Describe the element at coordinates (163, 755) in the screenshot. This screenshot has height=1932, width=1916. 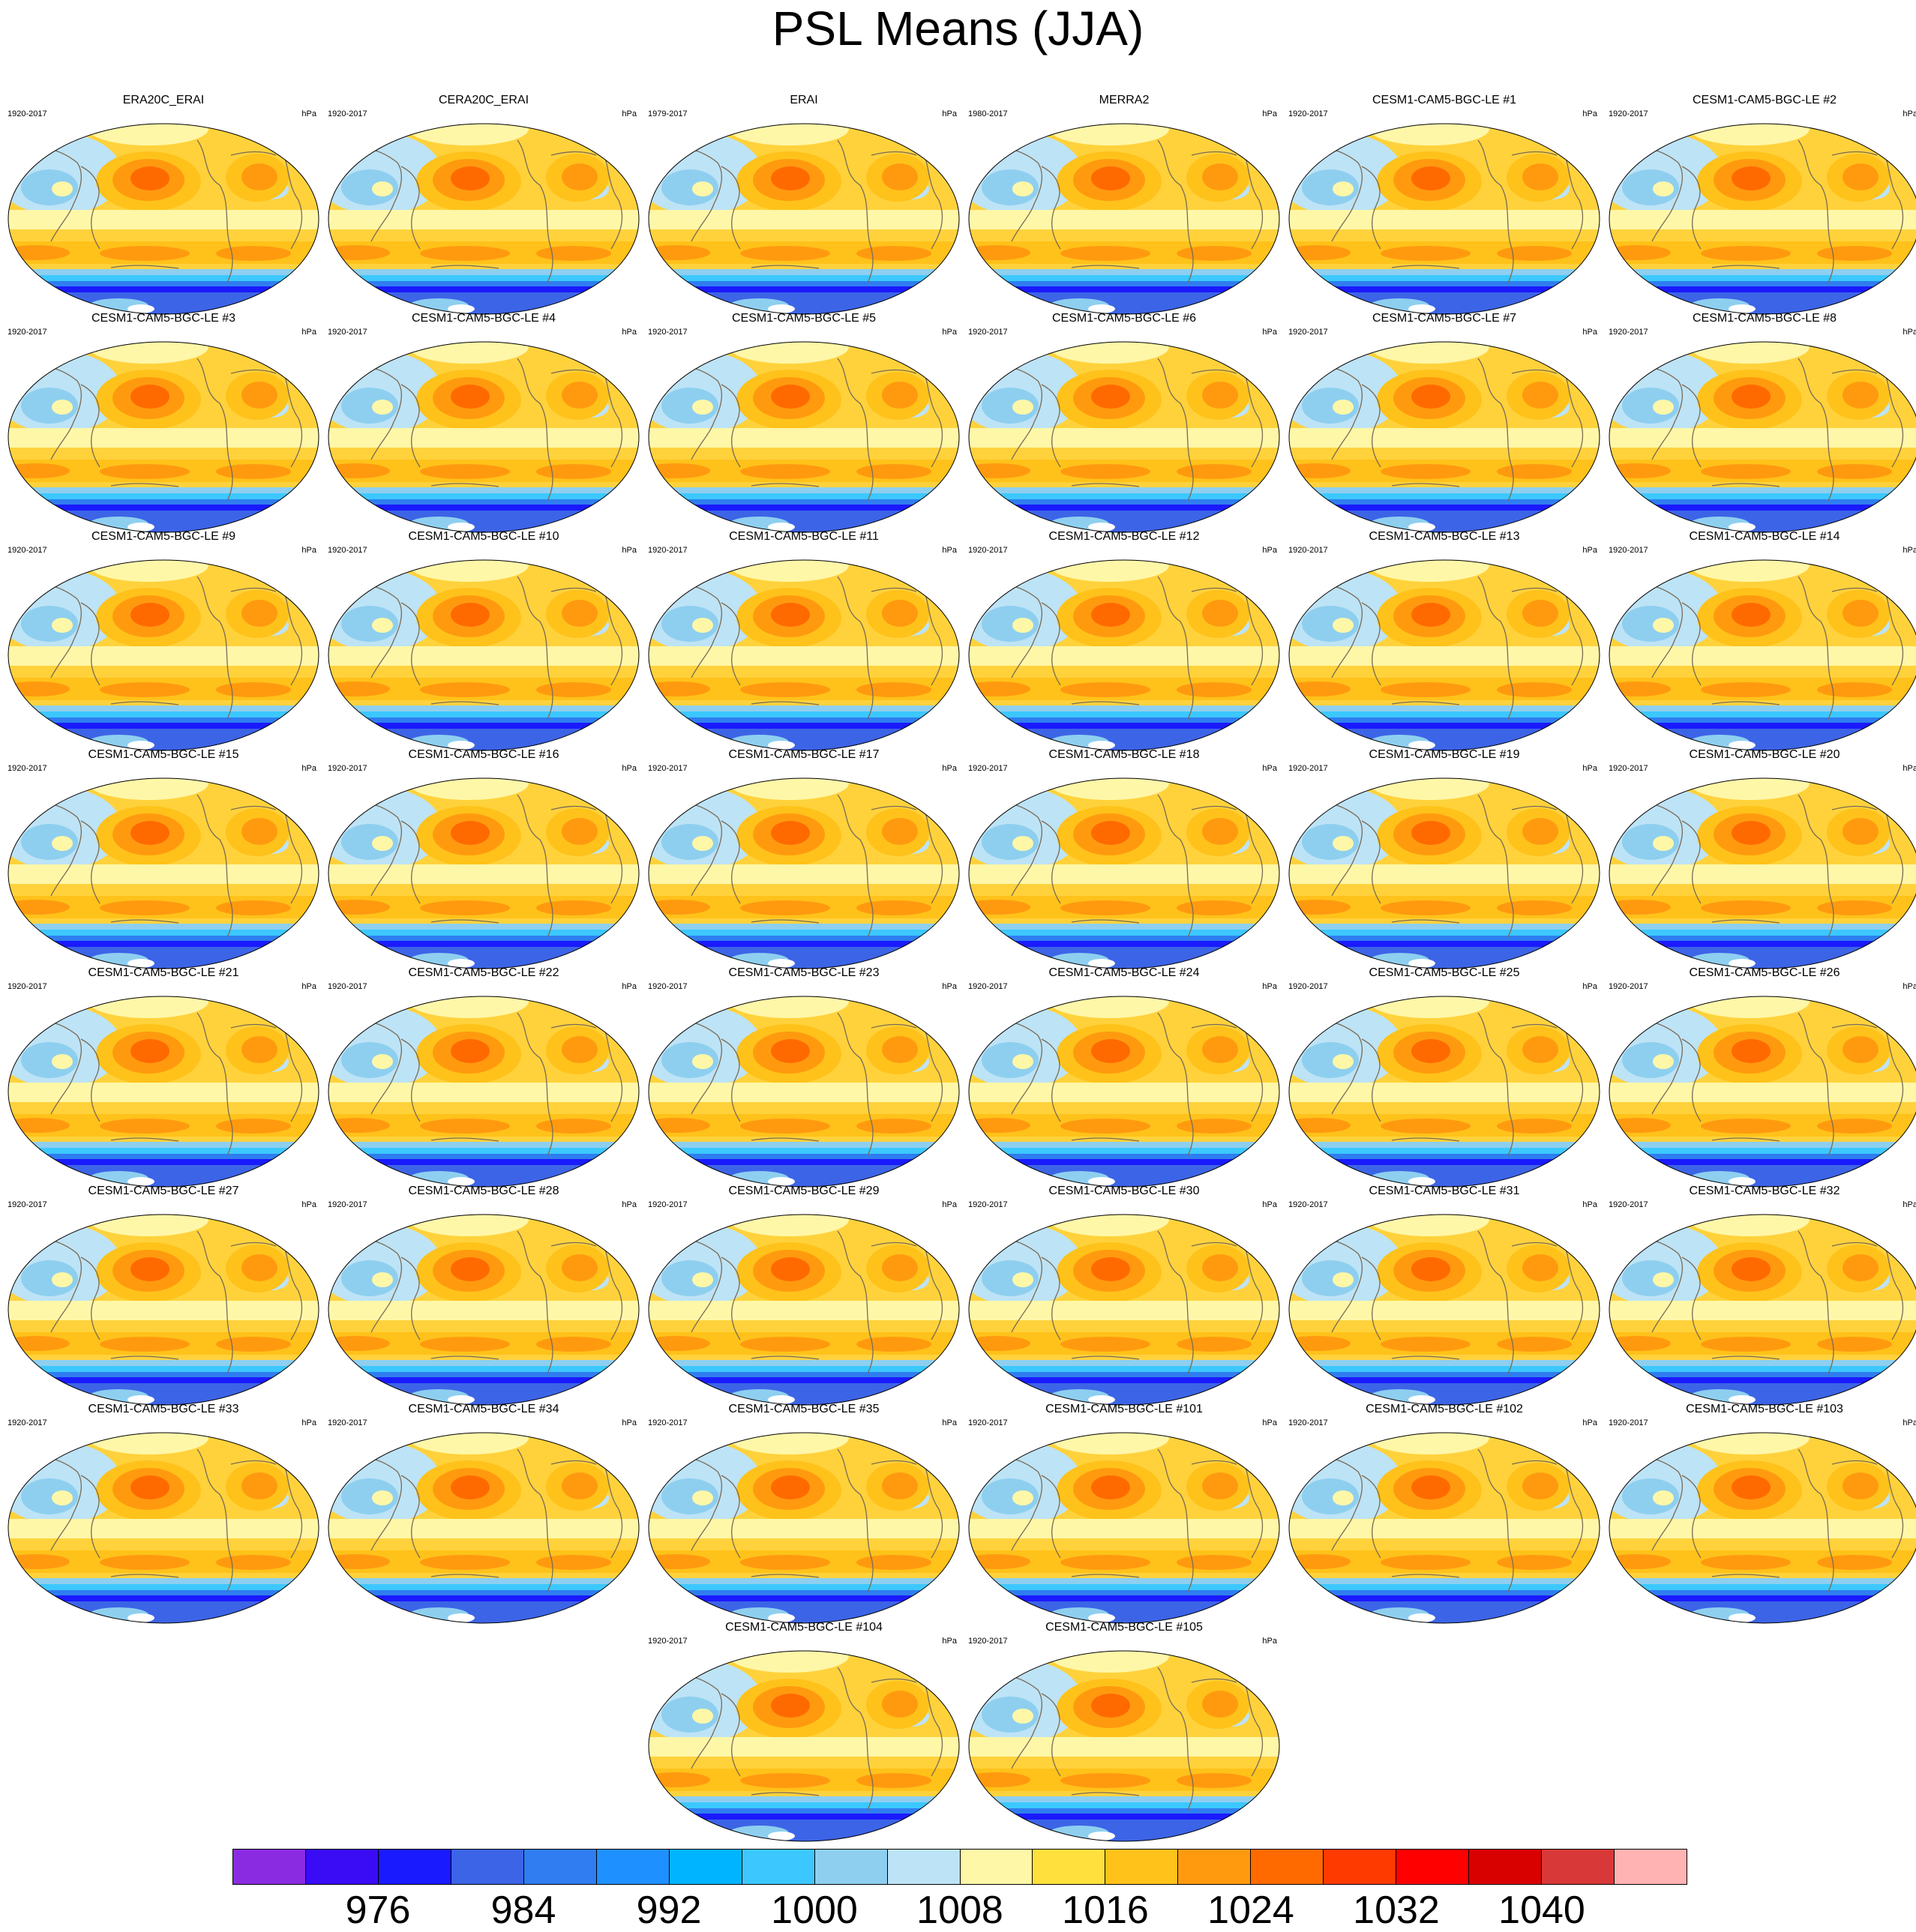
I see `panel-title: CESM1-CAM5-BGC-LE #15` at that location.